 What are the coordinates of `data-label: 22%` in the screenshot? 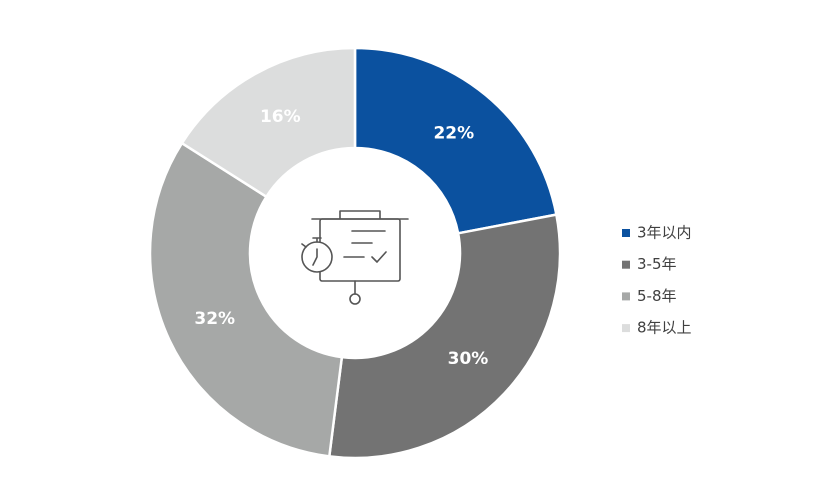 It's located at (453, 134).